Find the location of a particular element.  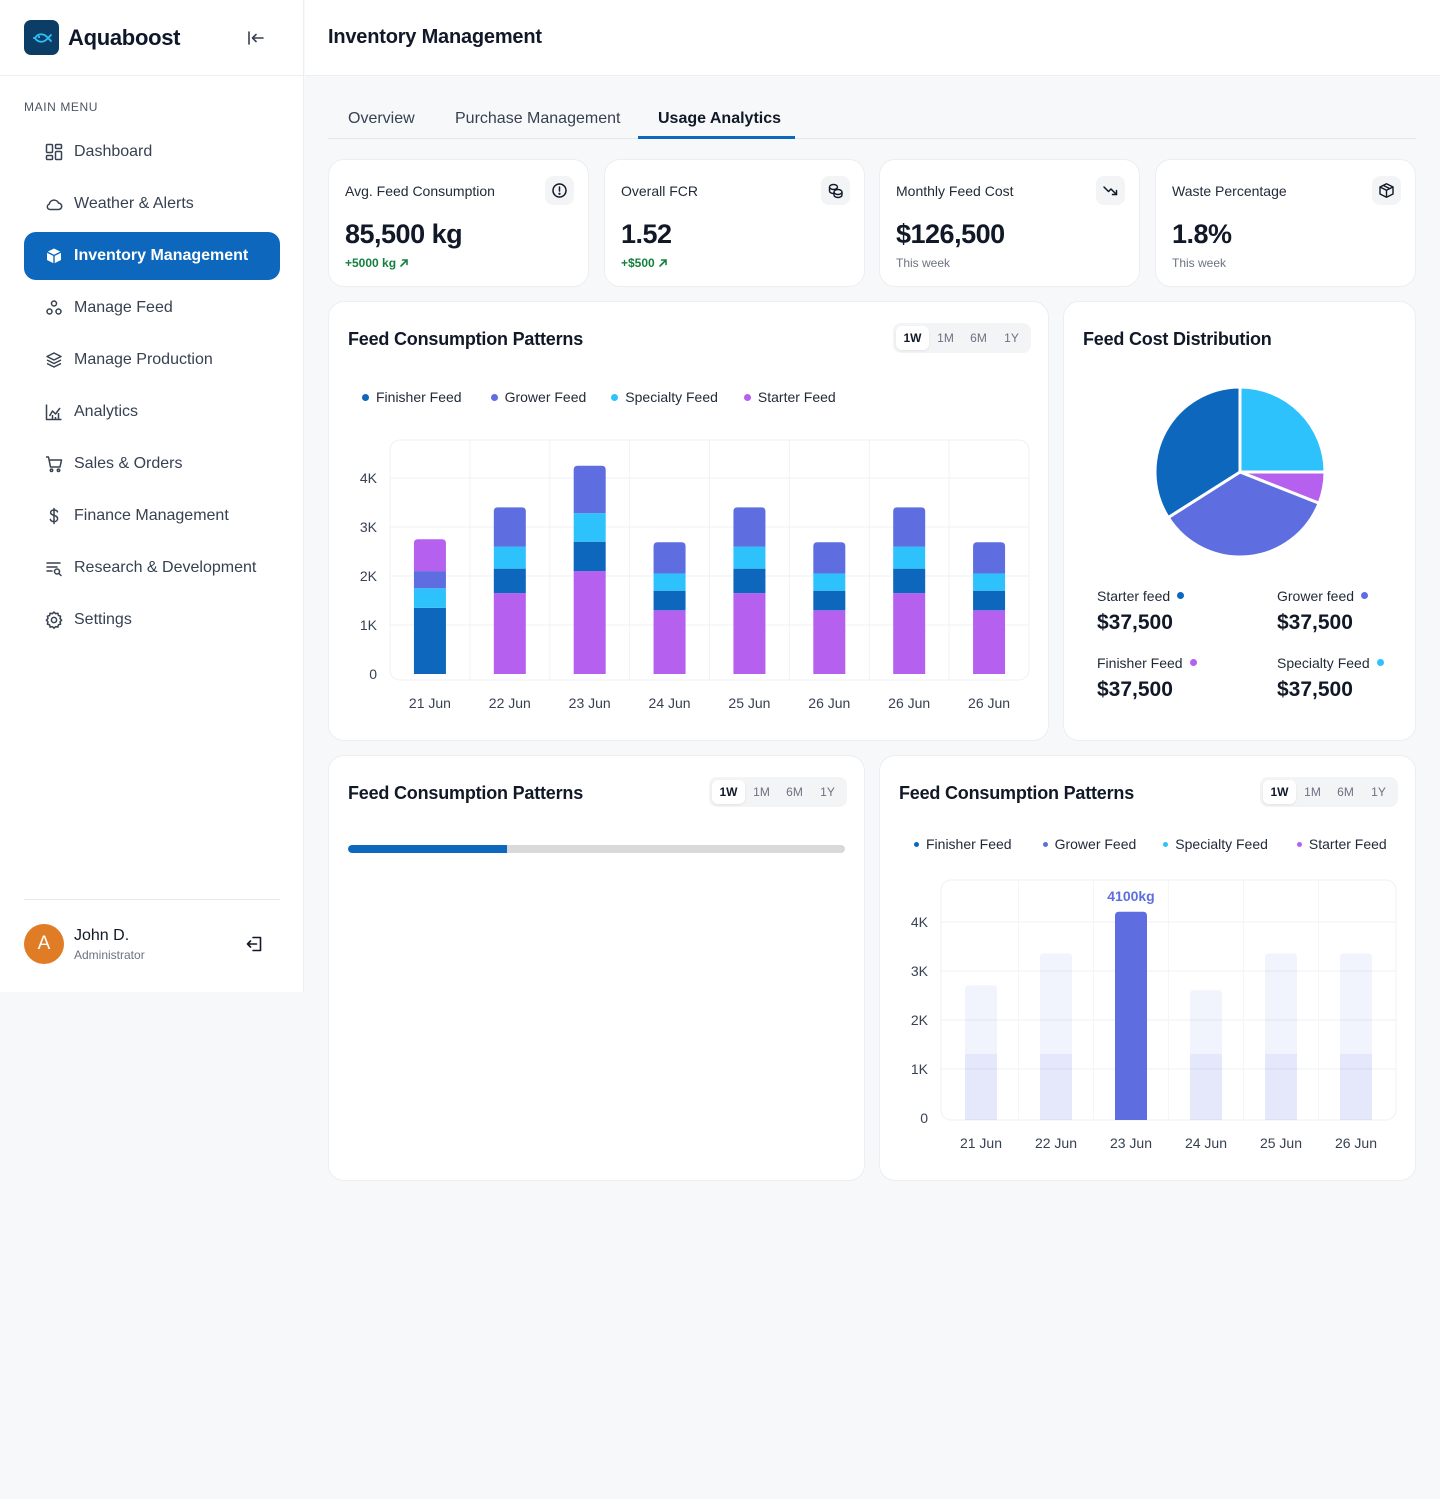

bar-value-label: 4100kg is located at coordinates (1130, 896).